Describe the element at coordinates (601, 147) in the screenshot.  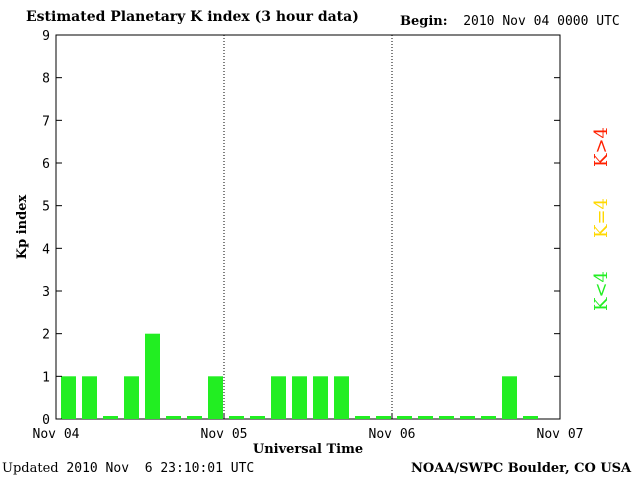
I see `legend-k-gt-4: K>4` at that location.